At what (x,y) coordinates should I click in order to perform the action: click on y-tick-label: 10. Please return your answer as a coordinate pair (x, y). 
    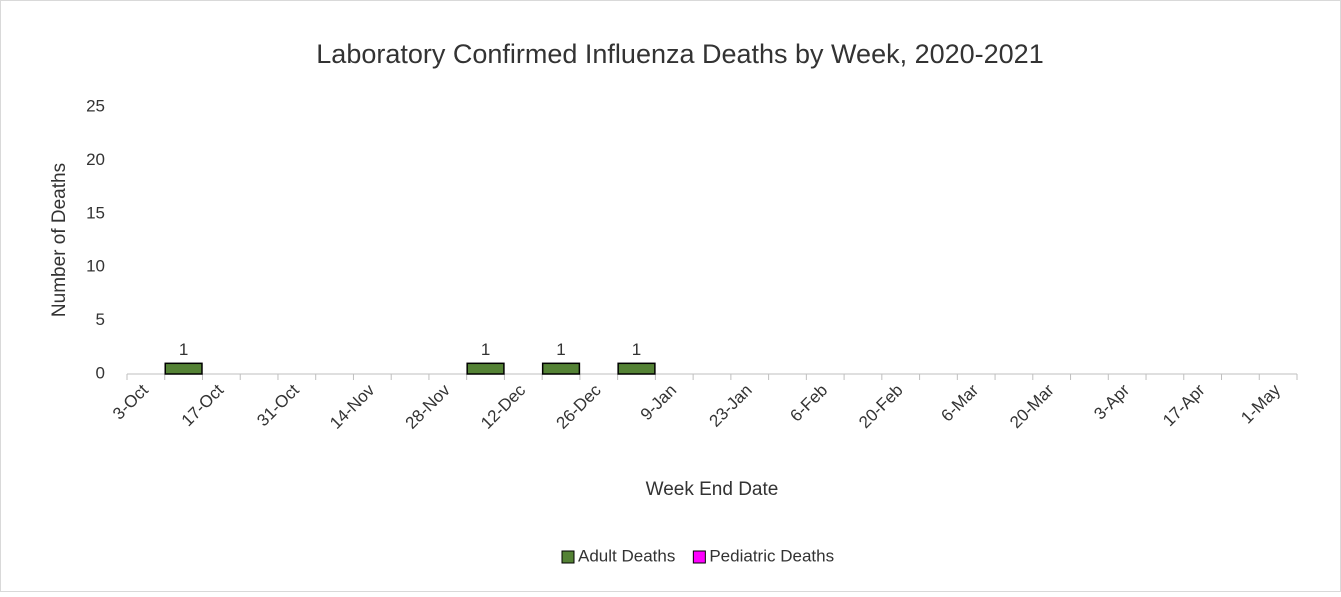
    Looking at the image, I should click on (95, 266).